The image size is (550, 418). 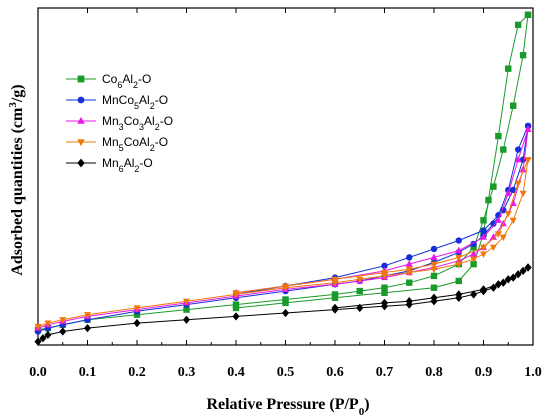 I want to click on legend-label: MnCo5Al2-O, so click(x=135, y=102).